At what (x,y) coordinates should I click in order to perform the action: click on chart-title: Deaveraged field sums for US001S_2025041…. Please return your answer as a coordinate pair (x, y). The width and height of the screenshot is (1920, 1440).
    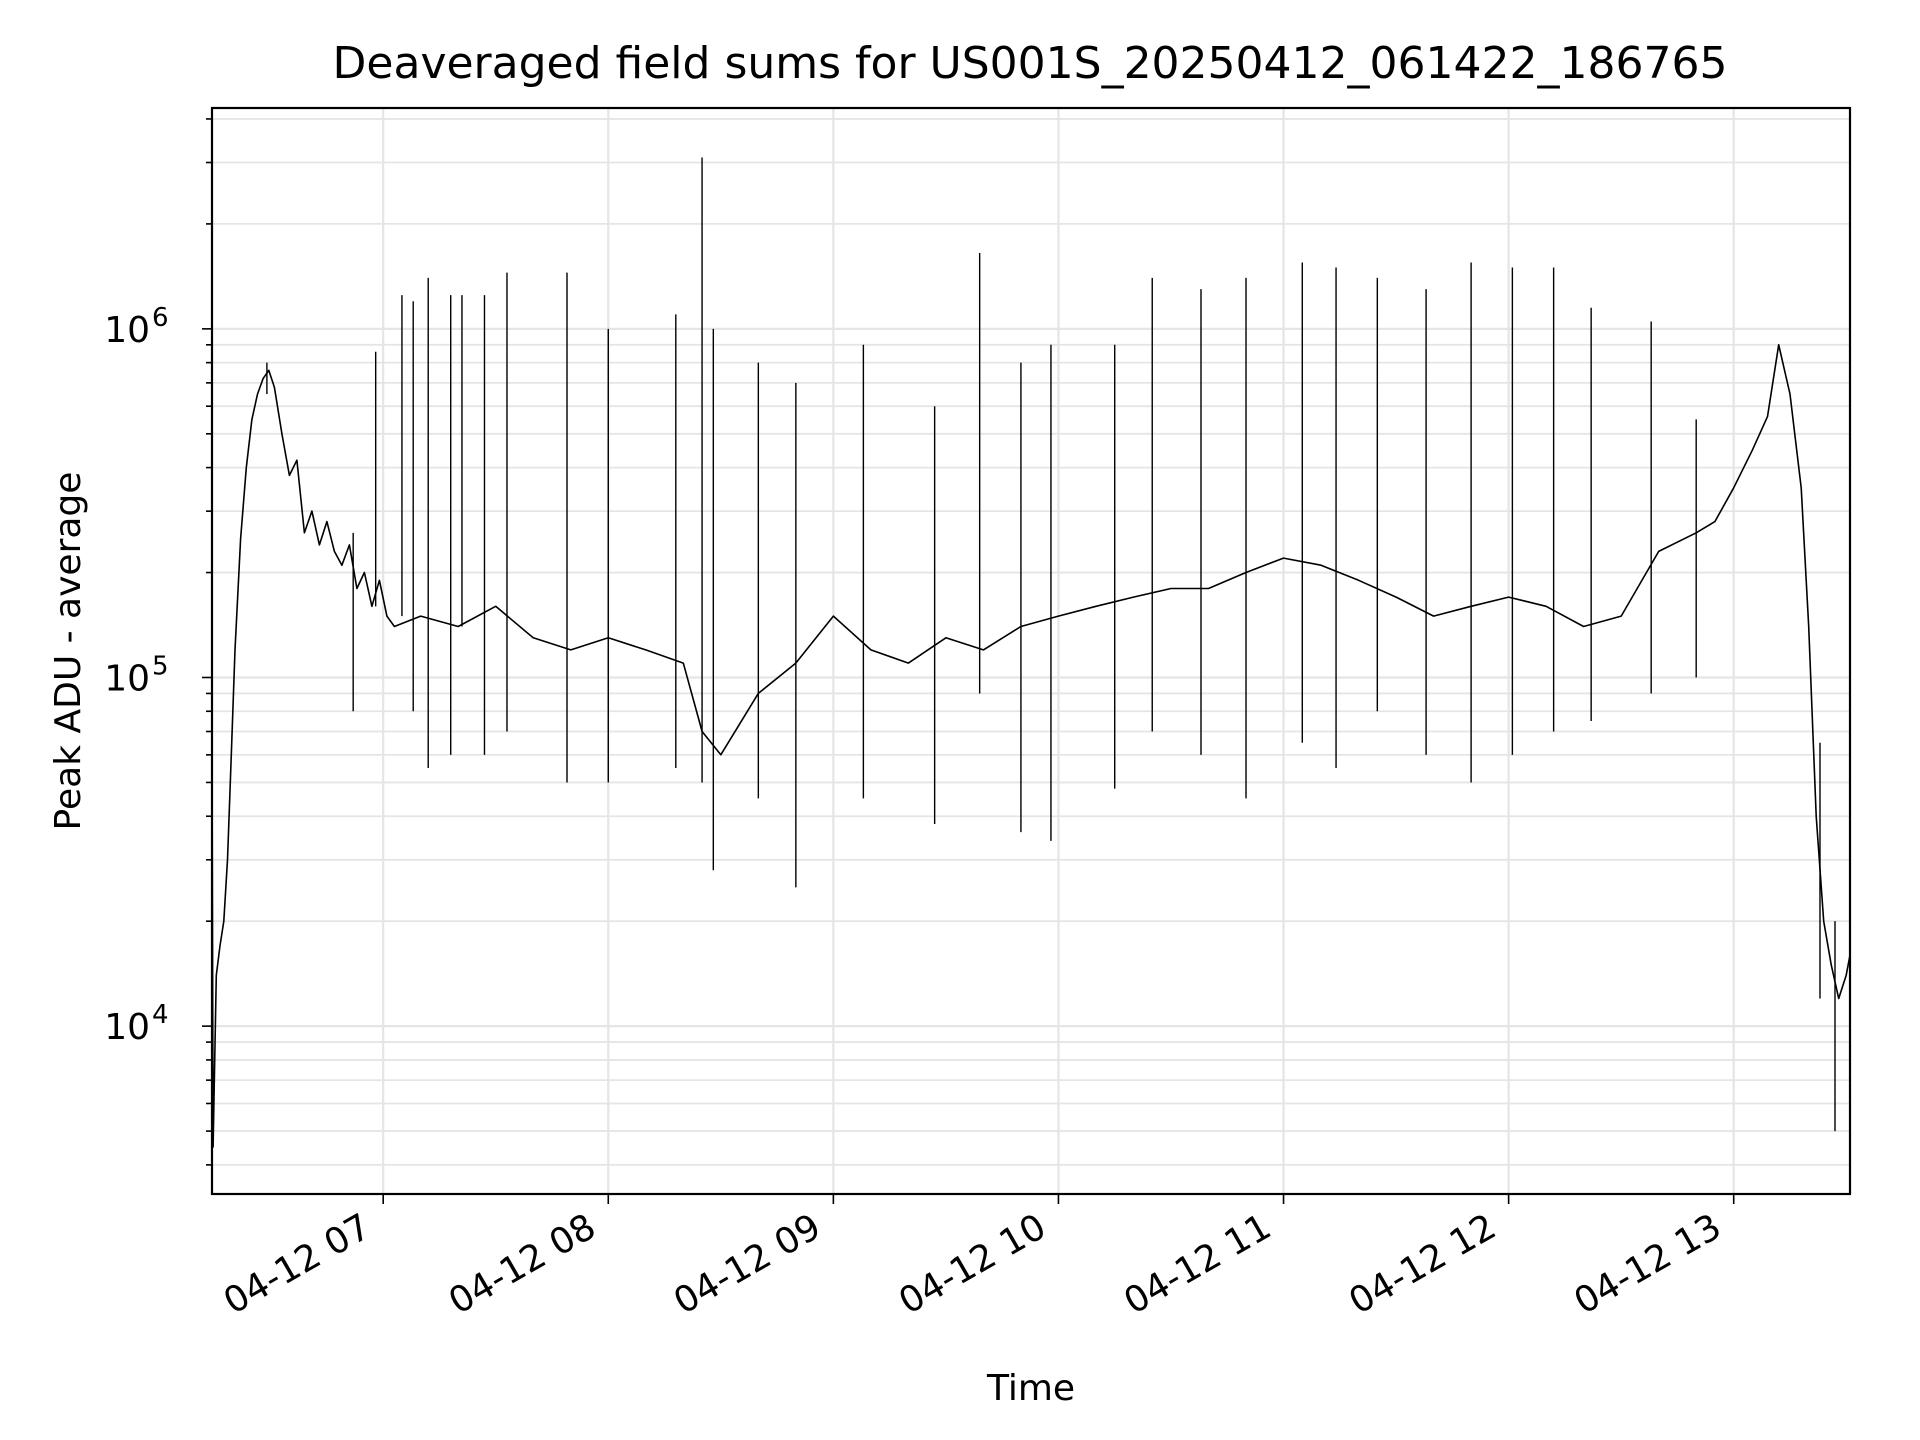
    Looking at the image, I should click on (1030, 63).